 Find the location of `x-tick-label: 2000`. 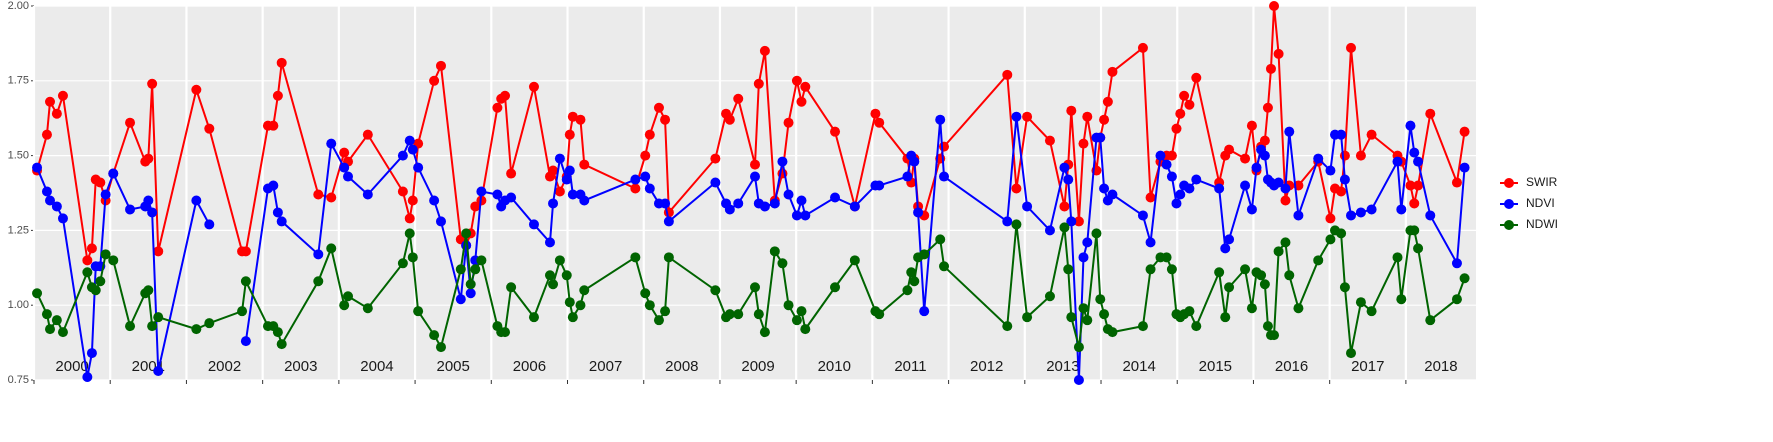

x-tick-label: 2000 is located at coordinates (71, 366).